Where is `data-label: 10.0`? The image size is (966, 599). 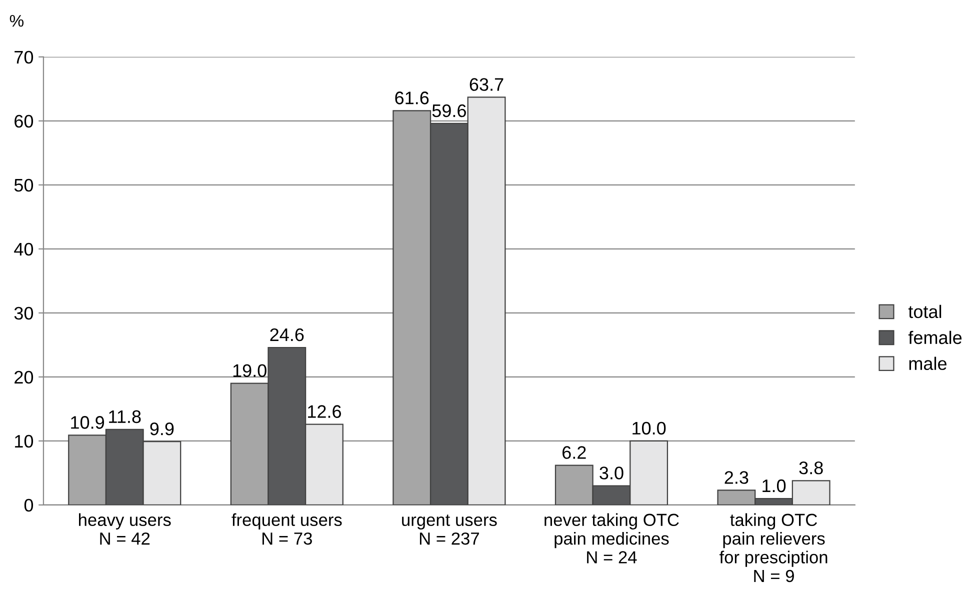
data-label: 10.0 is located at coordinates (649, 428).